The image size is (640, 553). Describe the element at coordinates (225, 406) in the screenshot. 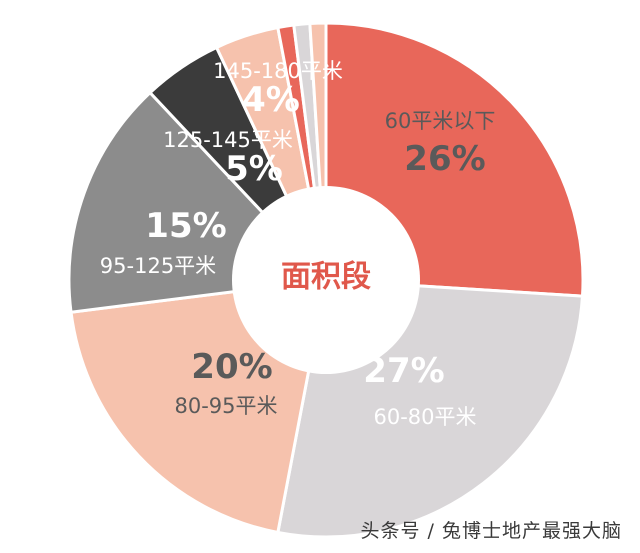

I see `slice-category-label: 80-95平米` at that location.